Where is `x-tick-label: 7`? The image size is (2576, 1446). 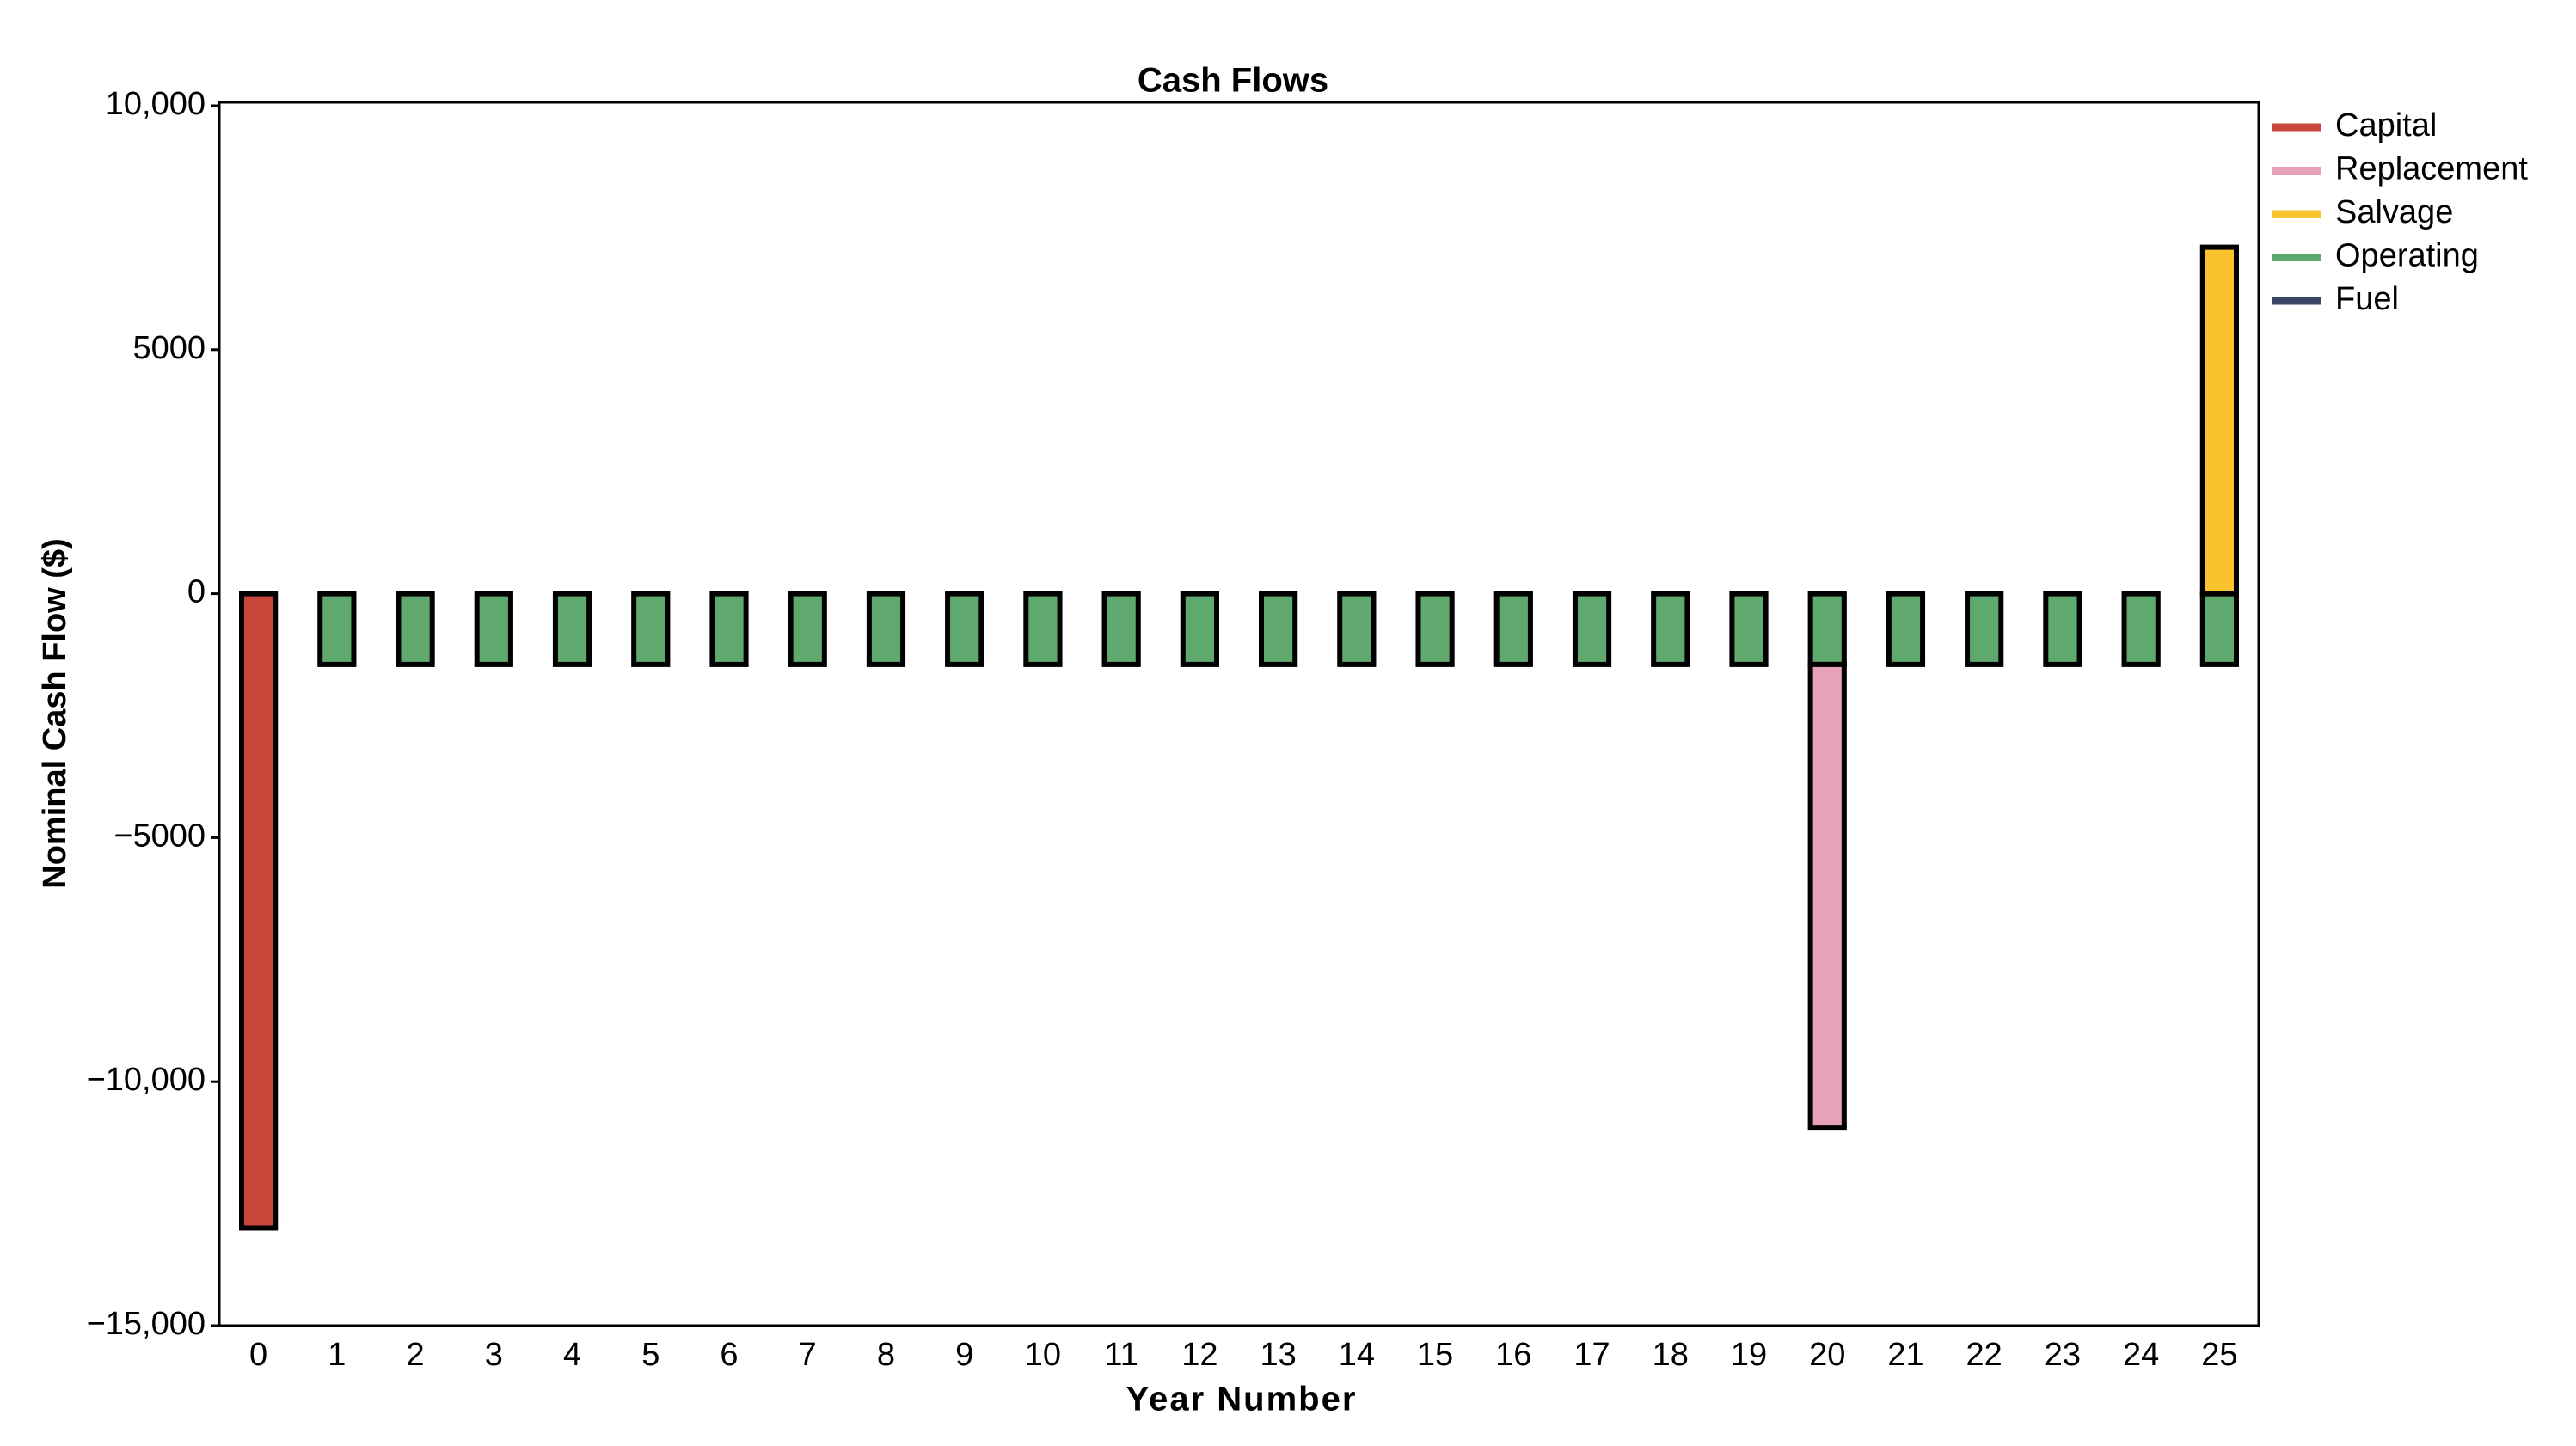
x-tick-label: 7 is located at coordinates (808, 1355).